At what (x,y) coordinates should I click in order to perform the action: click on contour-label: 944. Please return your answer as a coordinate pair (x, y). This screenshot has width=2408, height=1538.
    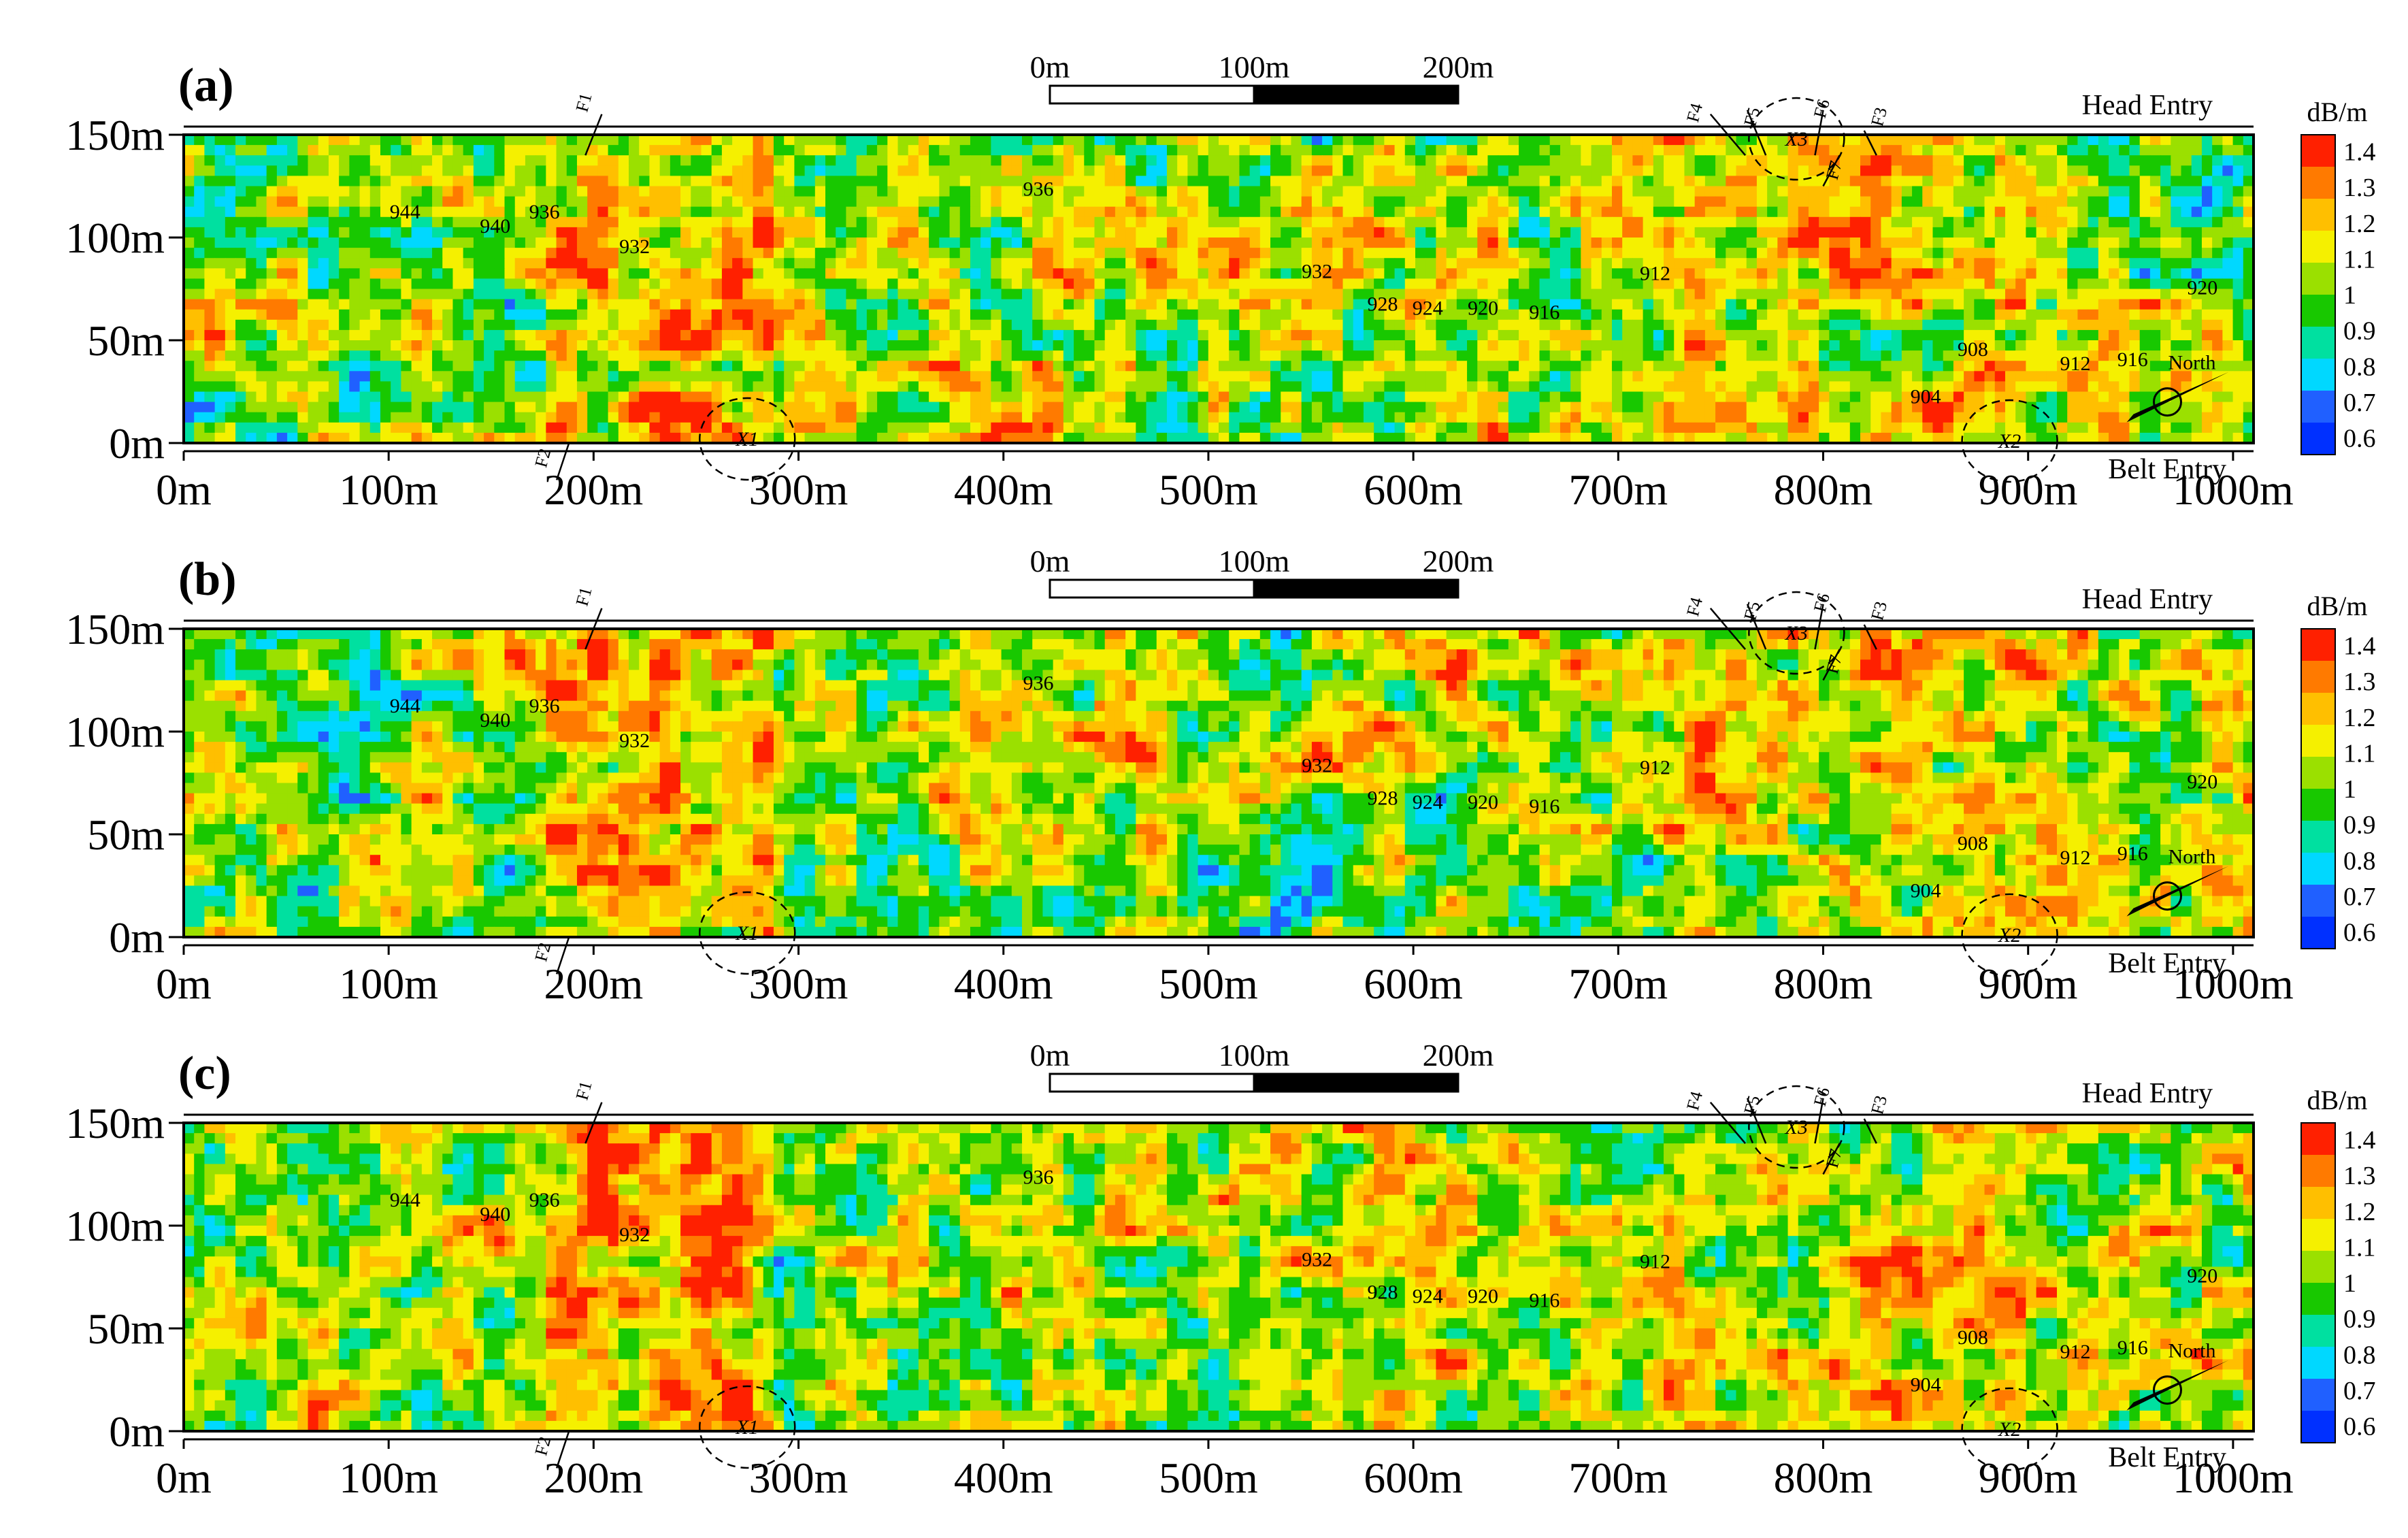
    Looking at the image, I should click on (405, 706).